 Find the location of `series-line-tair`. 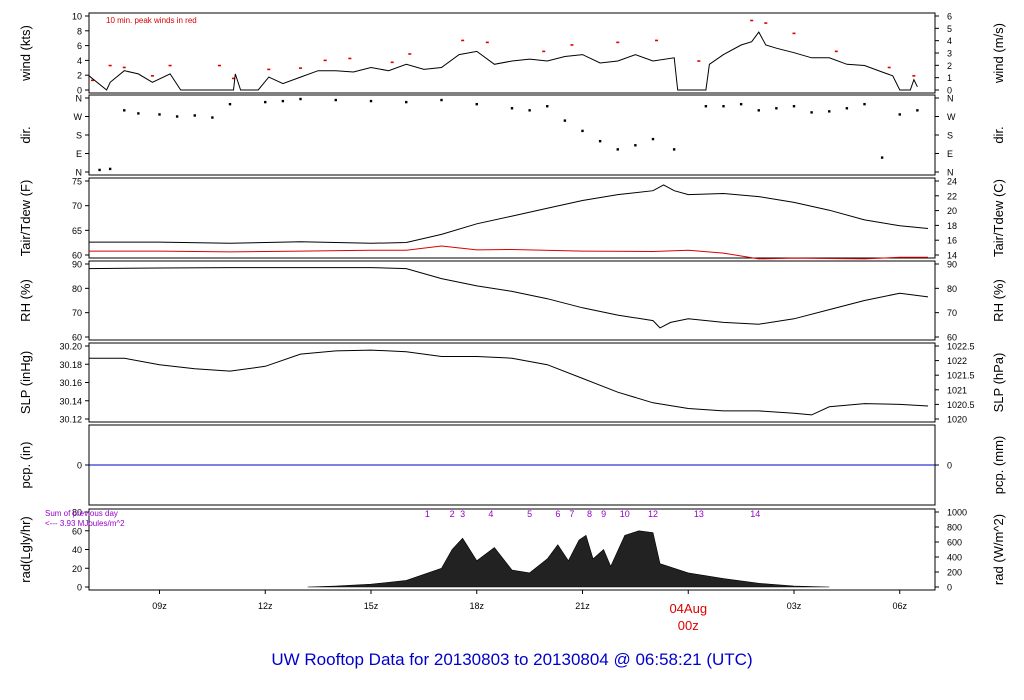

series-line-tair is located at coordinates (509, 214).